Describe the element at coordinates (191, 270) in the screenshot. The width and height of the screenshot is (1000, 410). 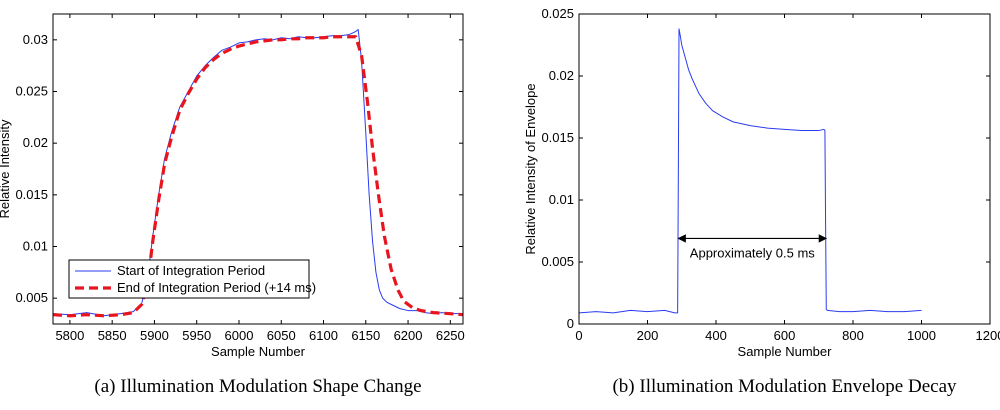
I see `legend-label-start: Start of Integration Period` at that location.